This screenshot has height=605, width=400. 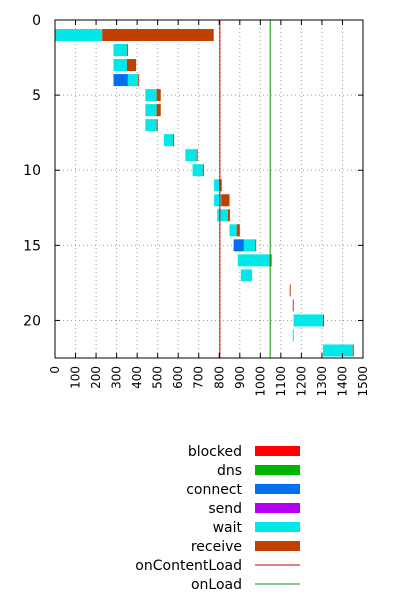 I want to click on legend-label-connect: connect, so click(x=214, y=490).